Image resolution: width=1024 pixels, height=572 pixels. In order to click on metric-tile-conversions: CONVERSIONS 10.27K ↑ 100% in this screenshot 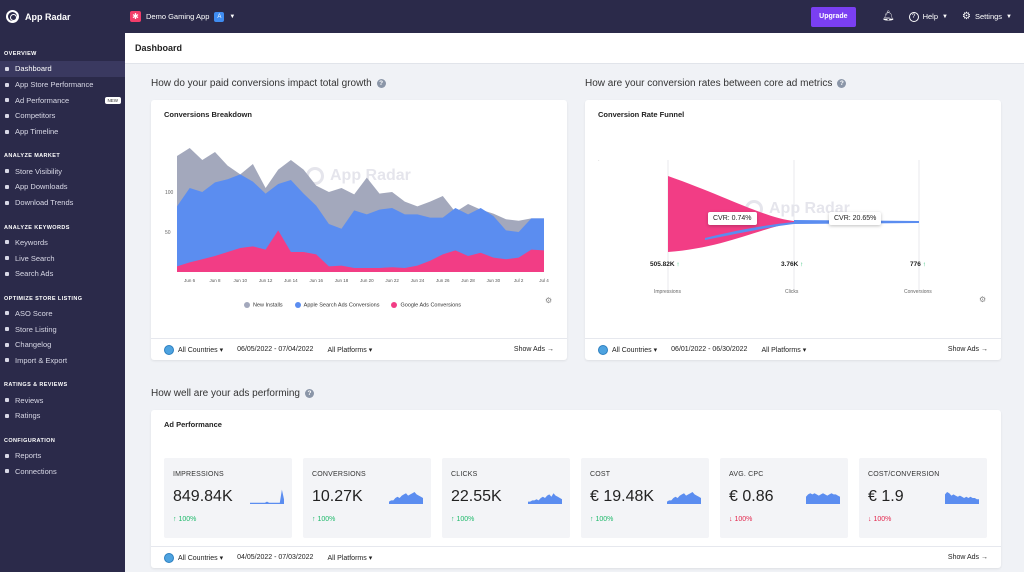, I will do `click(367, 498)`.